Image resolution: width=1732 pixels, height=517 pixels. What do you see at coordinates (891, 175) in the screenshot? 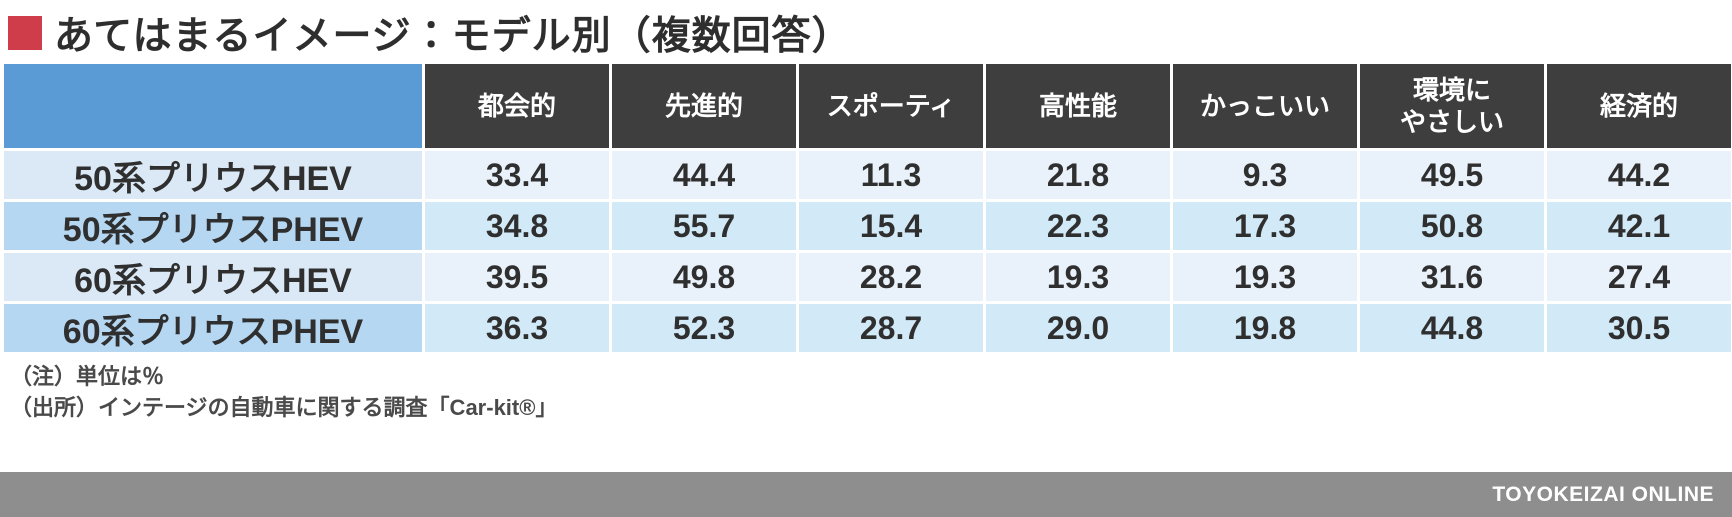
I see `table-cell: 11.3` at bounding box center [891, 175].